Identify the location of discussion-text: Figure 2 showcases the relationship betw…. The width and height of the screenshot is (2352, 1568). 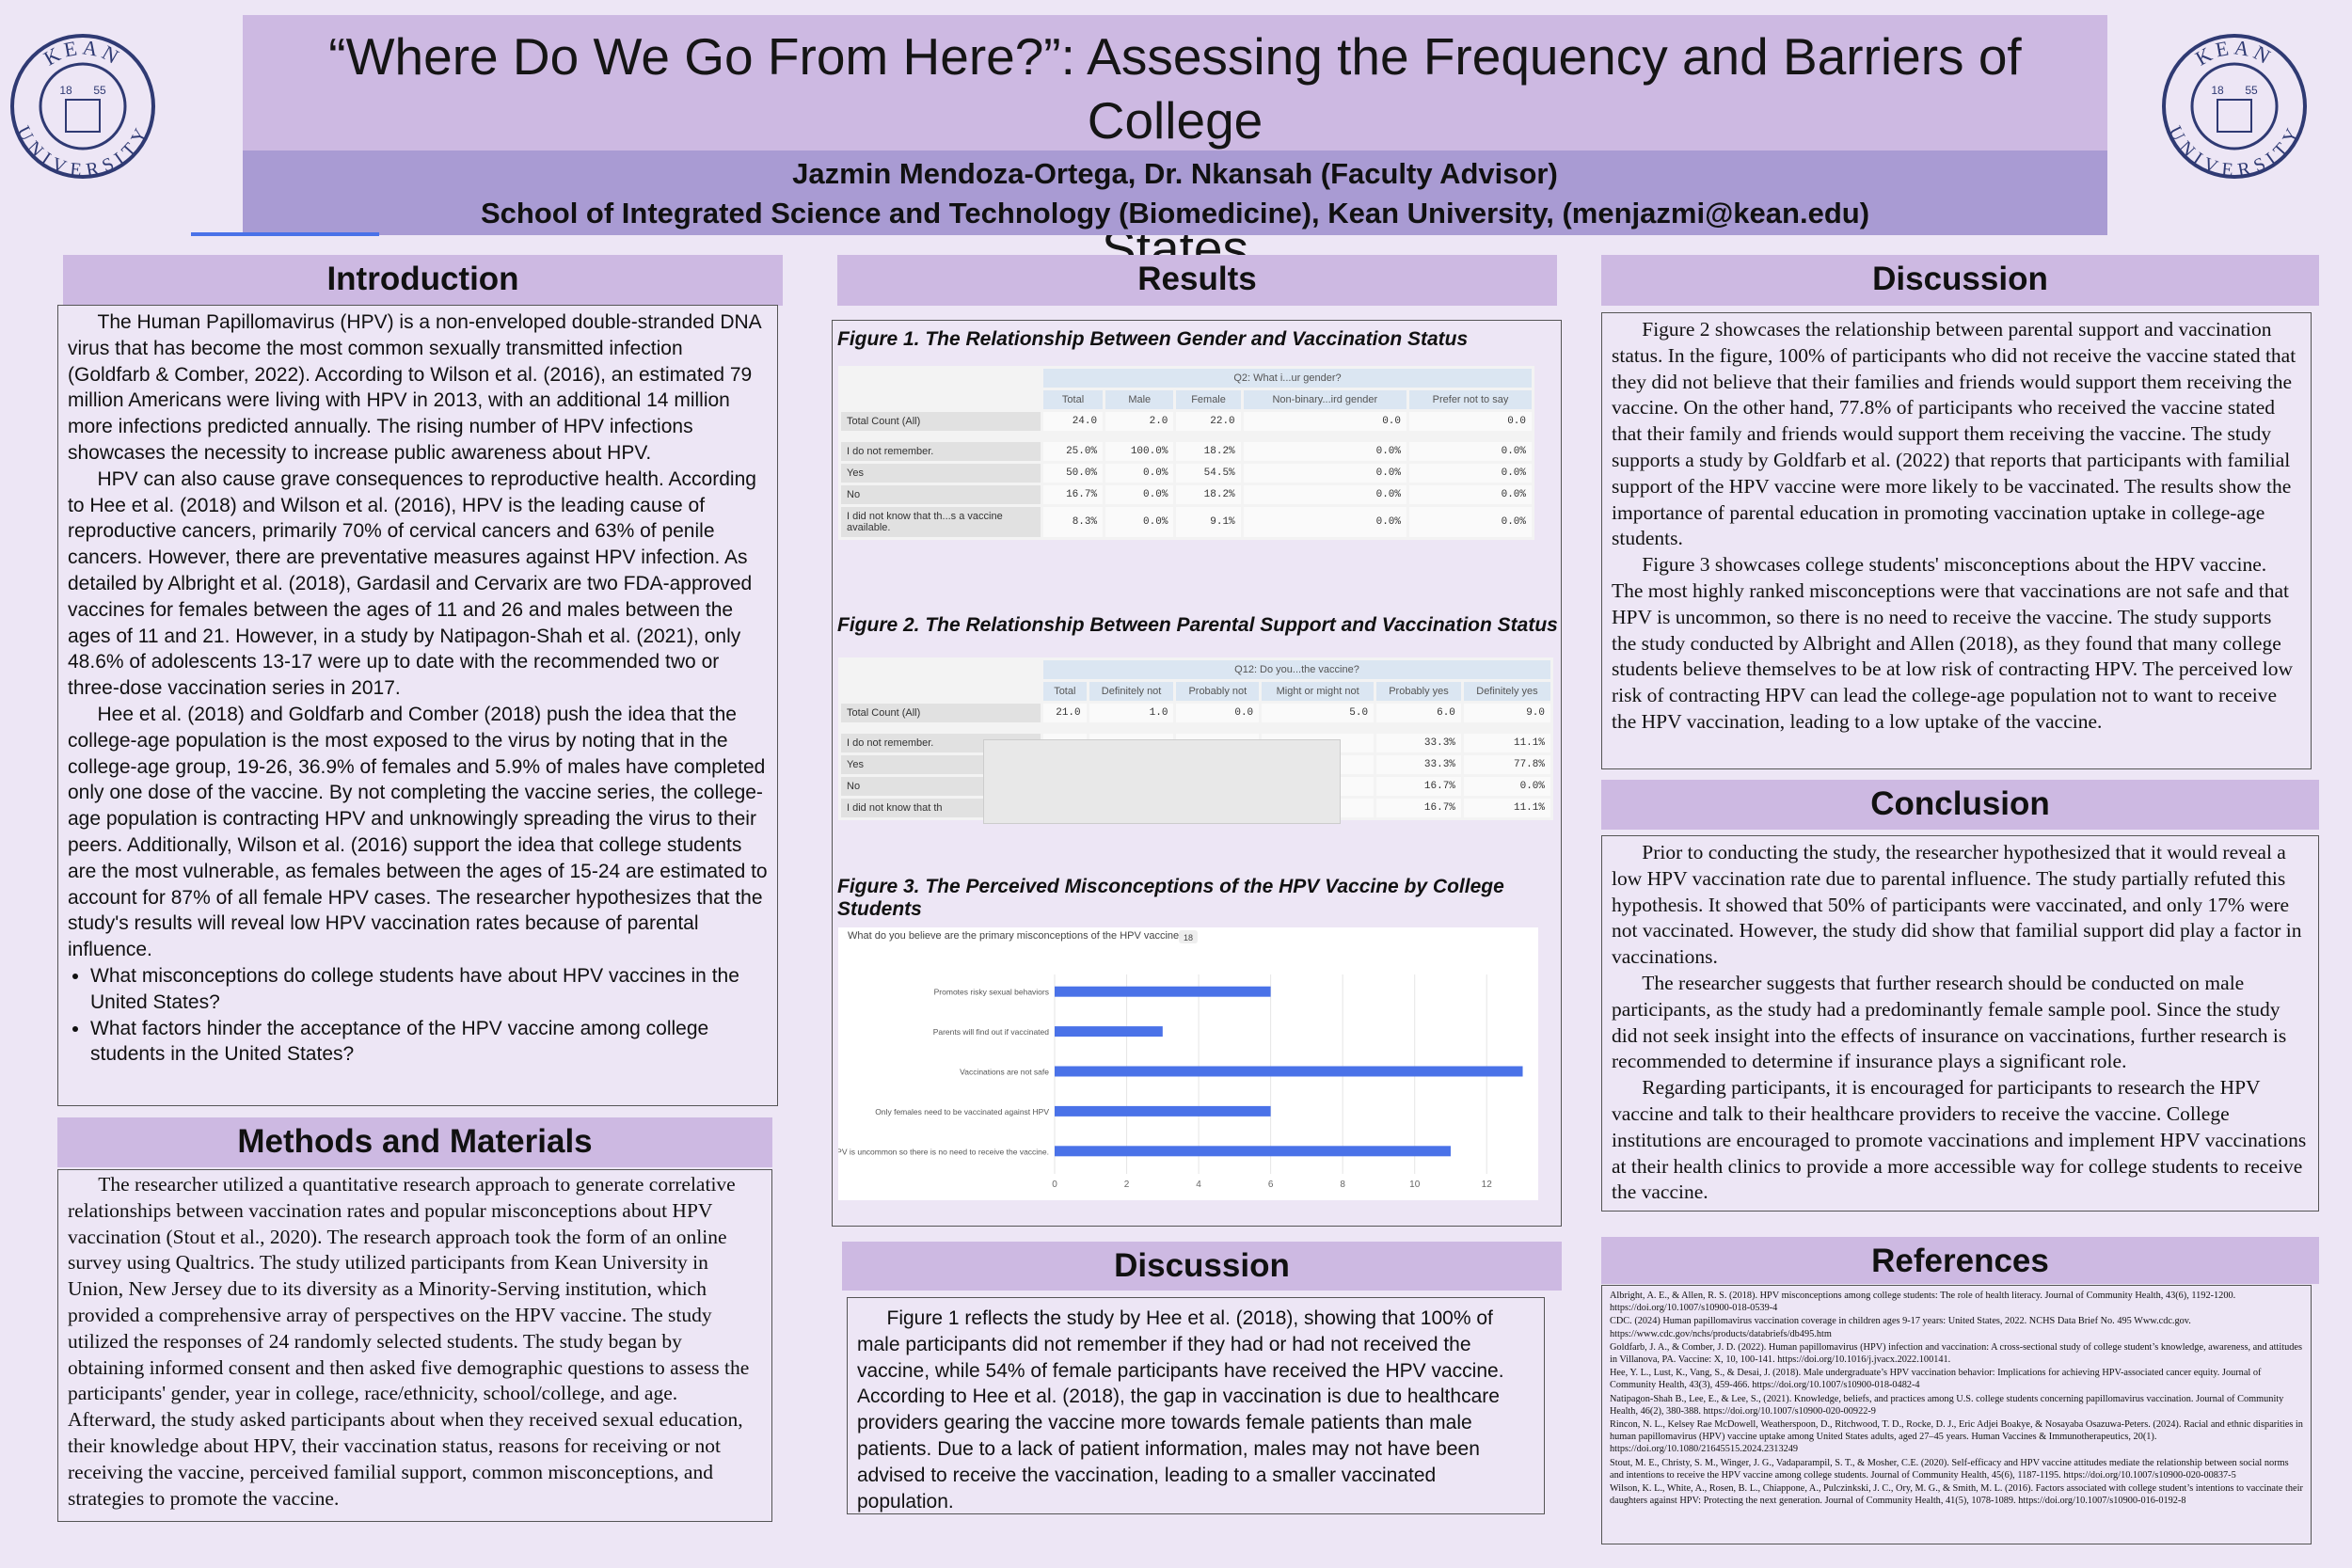
(1956, 540).